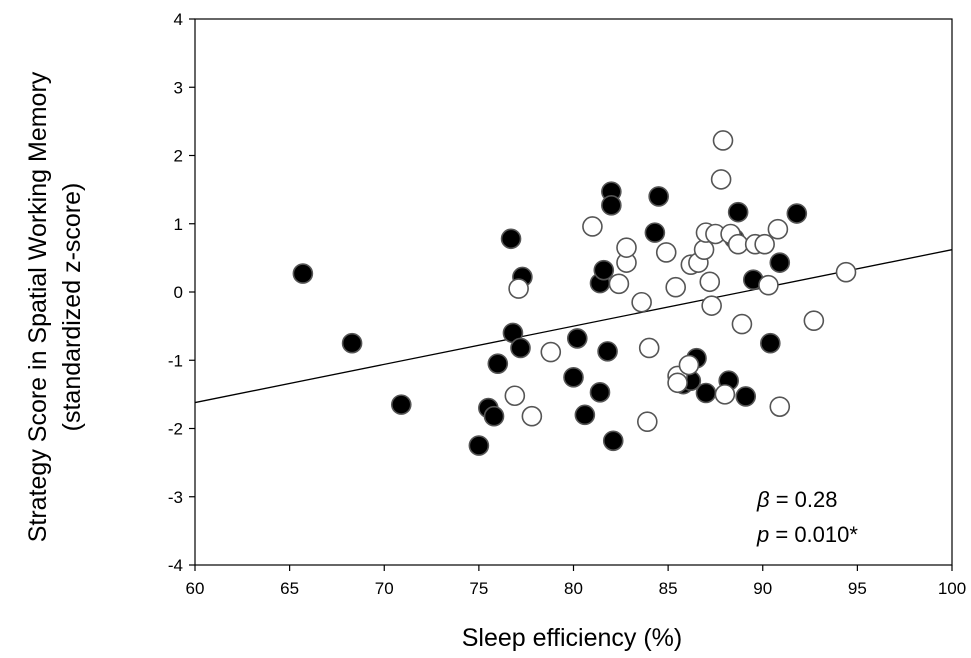 This screenshot has height=658, width=971. I want to click on y-axis-title-line2: (standardized z-score), so click(72, 307).